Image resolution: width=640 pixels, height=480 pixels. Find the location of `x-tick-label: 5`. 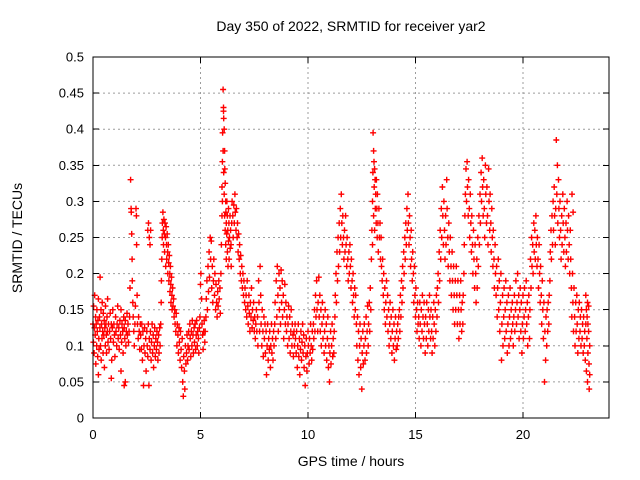

x-tick-label: 5 is located at coordinates (200, 434).